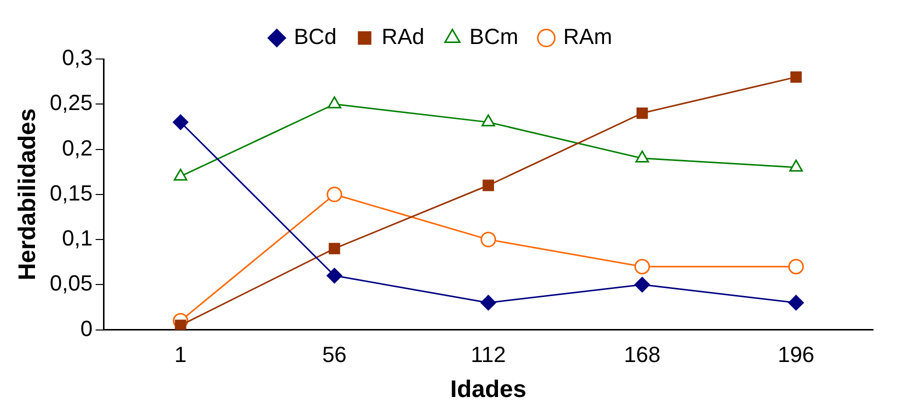 This screenshot has width=913, height=414. What do you see at coordinates (403, 37) in the screenshot?
I see `legend-label: RAd` at bounding box center [403, 37].